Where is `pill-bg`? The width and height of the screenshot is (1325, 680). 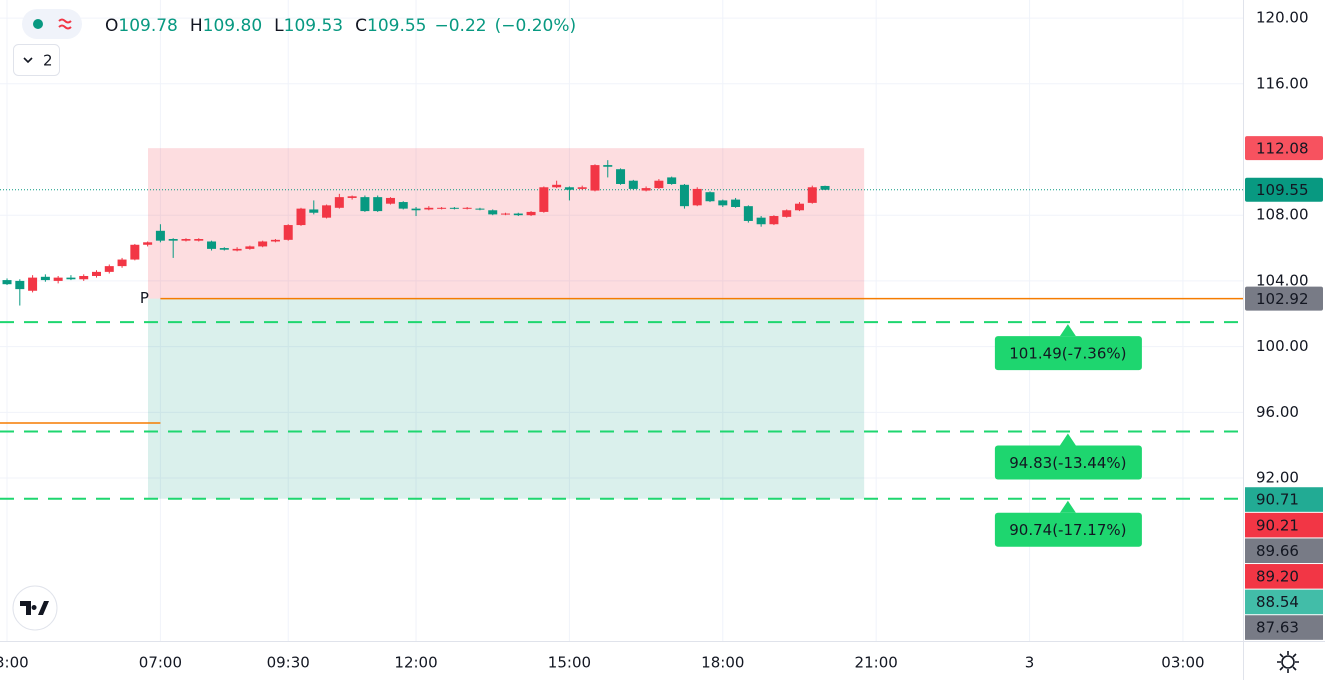 pill-bg is located at coordinates (52, 24).